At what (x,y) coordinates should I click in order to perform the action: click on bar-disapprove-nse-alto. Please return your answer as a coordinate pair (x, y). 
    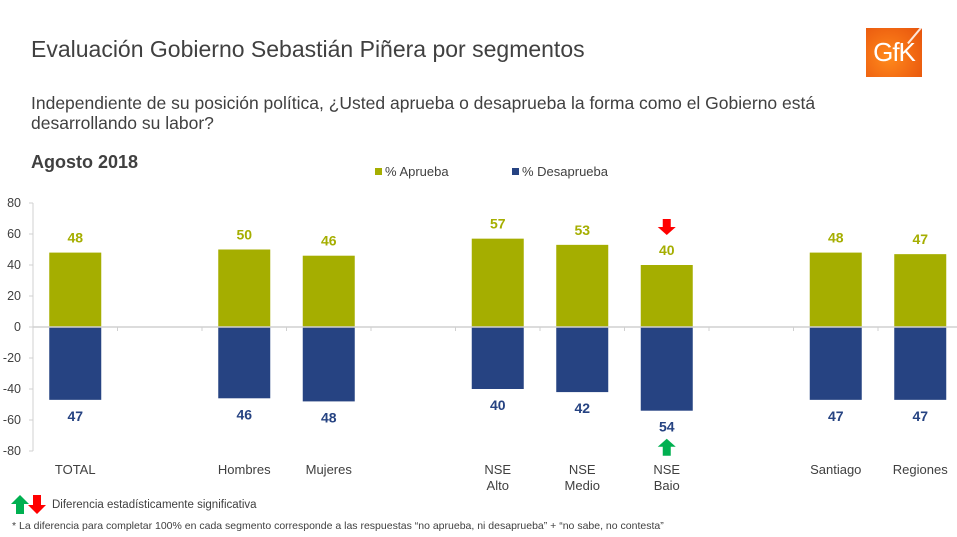
    Looking at the image, I should click on (497, 358).